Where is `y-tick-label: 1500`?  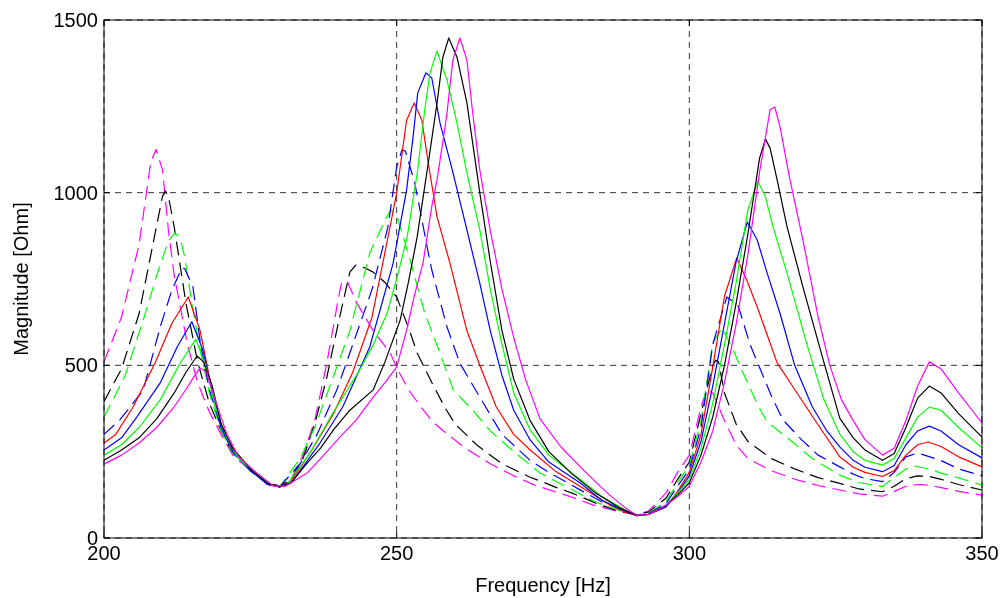
y-tick-label: 1500 is located at coordinates (75, 20).